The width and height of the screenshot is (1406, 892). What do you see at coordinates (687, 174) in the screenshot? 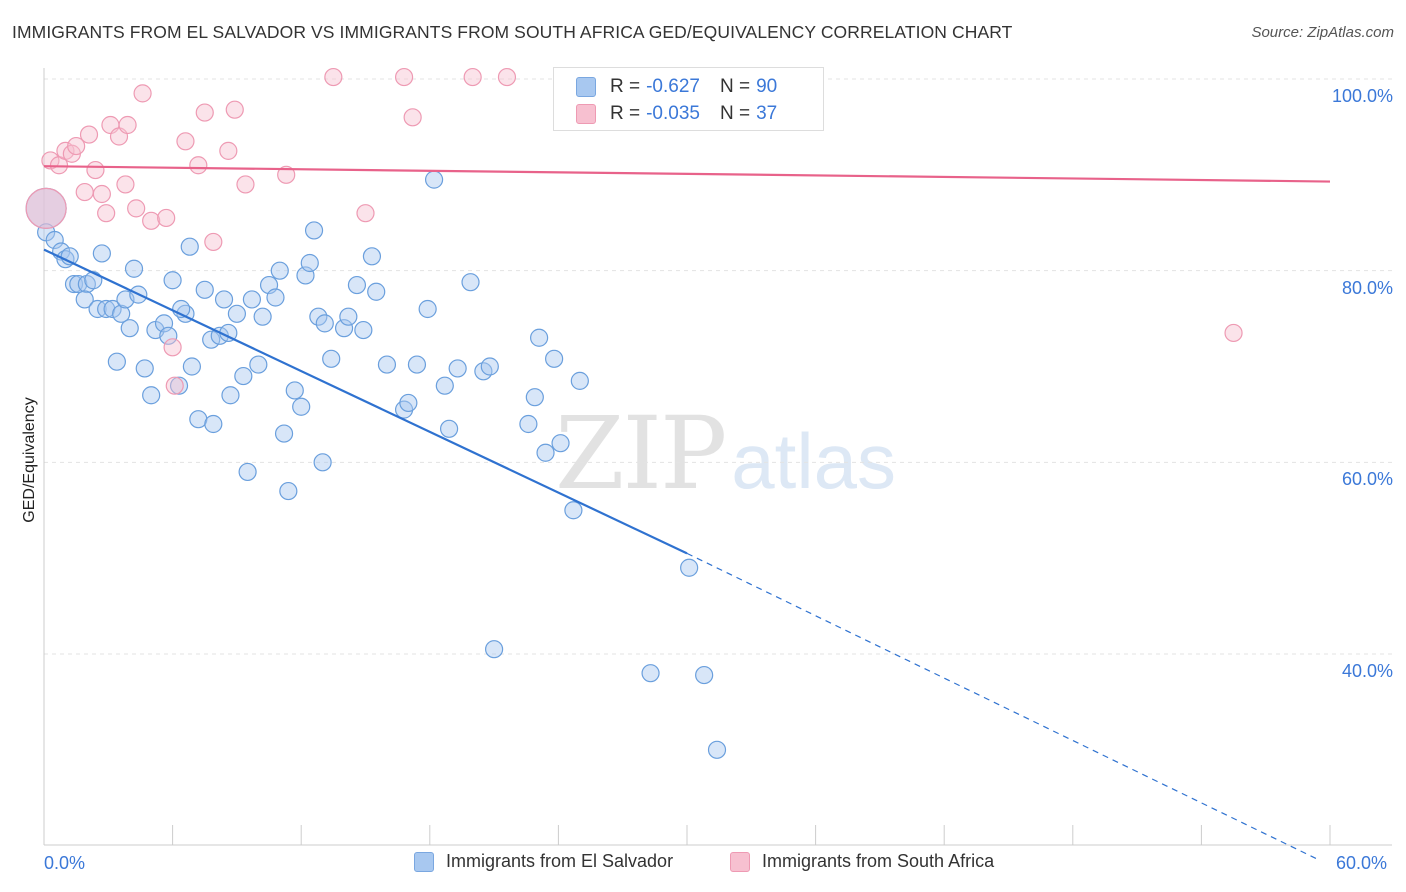
I see `trend-line-south-africa` at bounding box center [687, 174].